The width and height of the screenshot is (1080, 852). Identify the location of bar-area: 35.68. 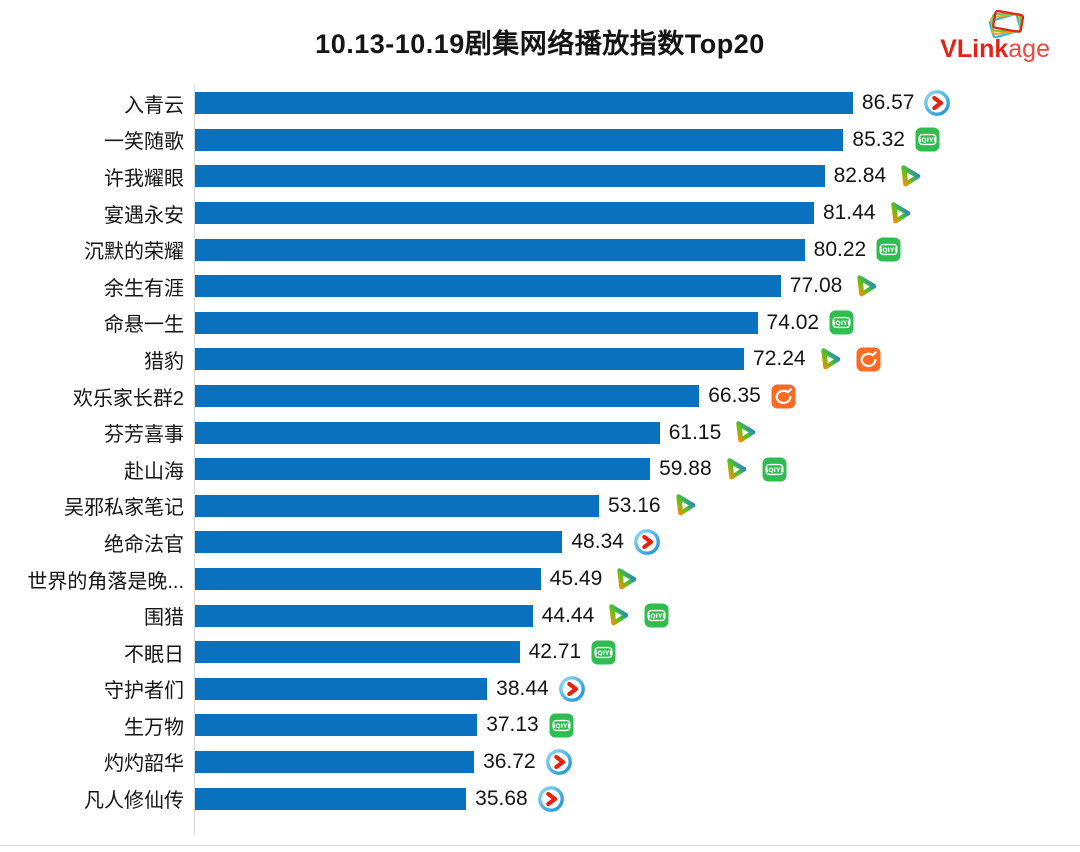
(637, 798).